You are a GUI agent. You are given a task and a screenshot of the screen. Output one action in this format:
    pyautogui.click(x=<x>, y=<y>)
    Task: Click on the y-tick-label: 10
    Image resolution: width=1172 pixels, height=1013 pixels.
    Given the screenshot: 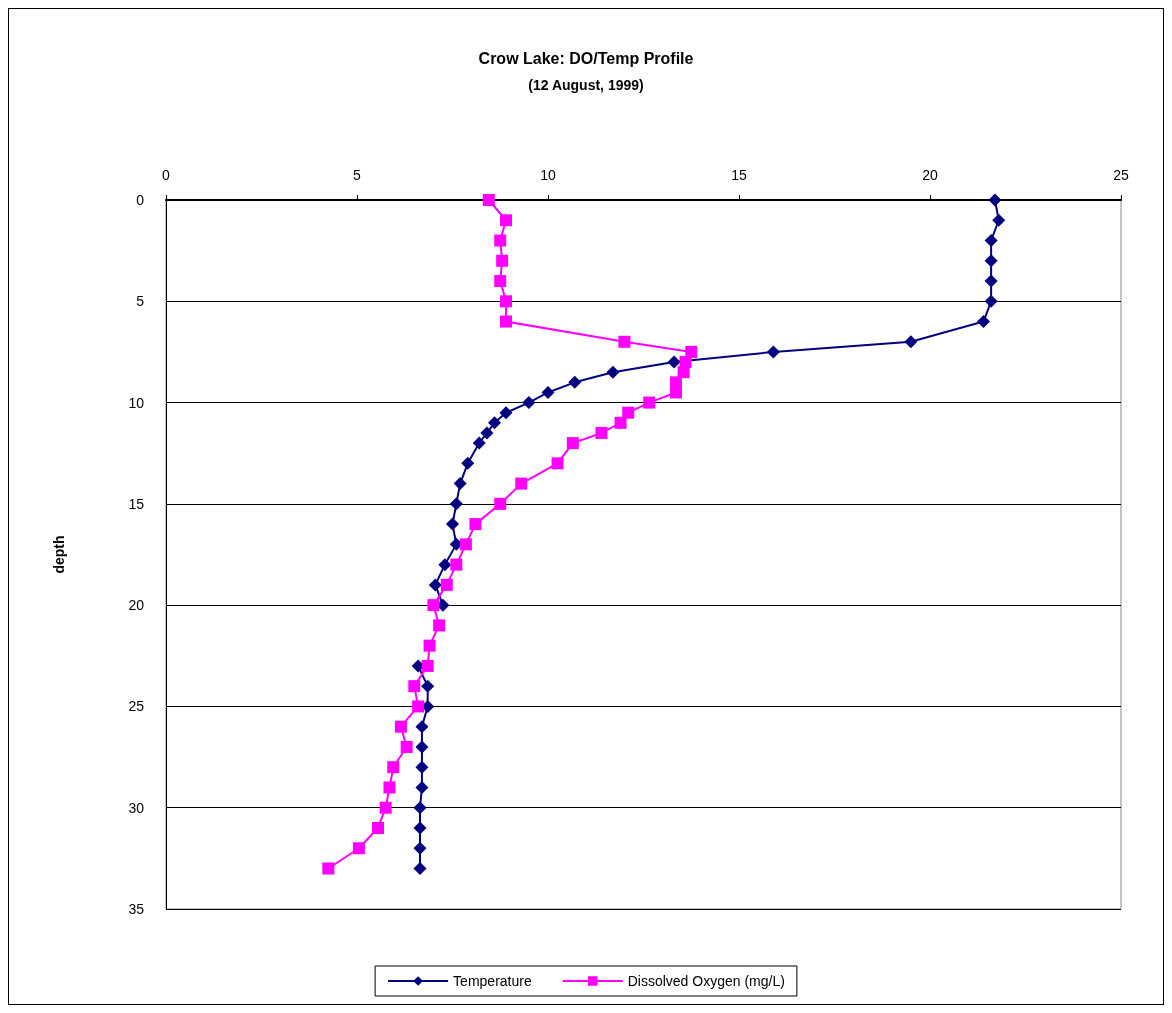 What is the action you would take?
    pyautogui.click(x=136, y=402)
    